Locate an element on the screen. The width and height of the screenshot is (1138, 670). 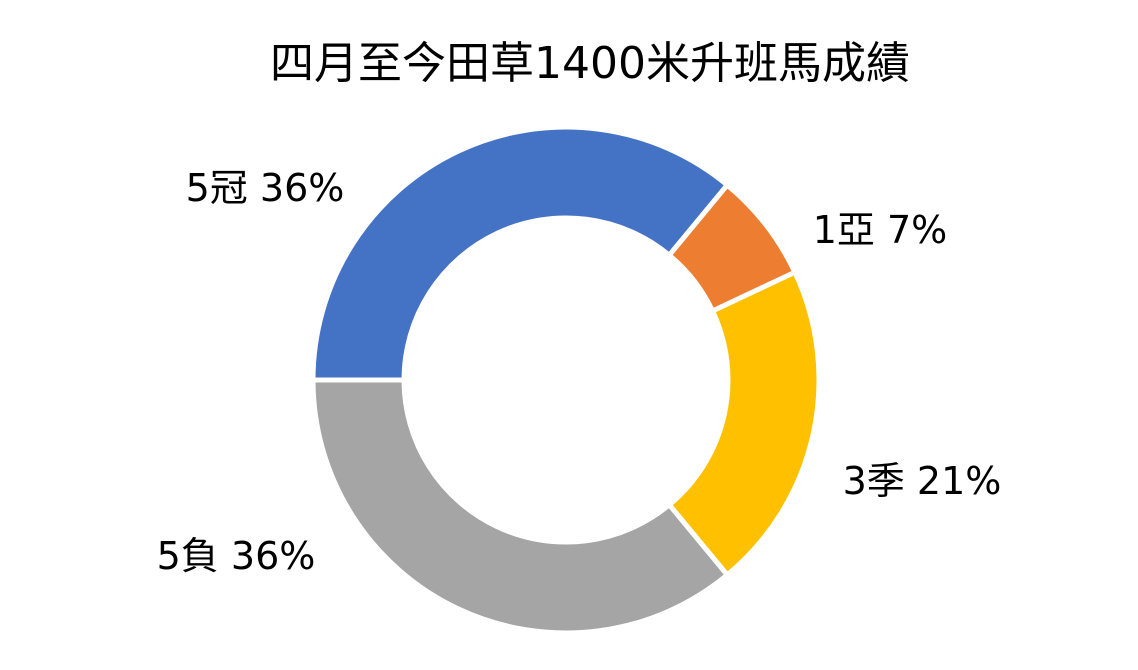
data-label: 5冠 36% is located at coordinates (265, 188).